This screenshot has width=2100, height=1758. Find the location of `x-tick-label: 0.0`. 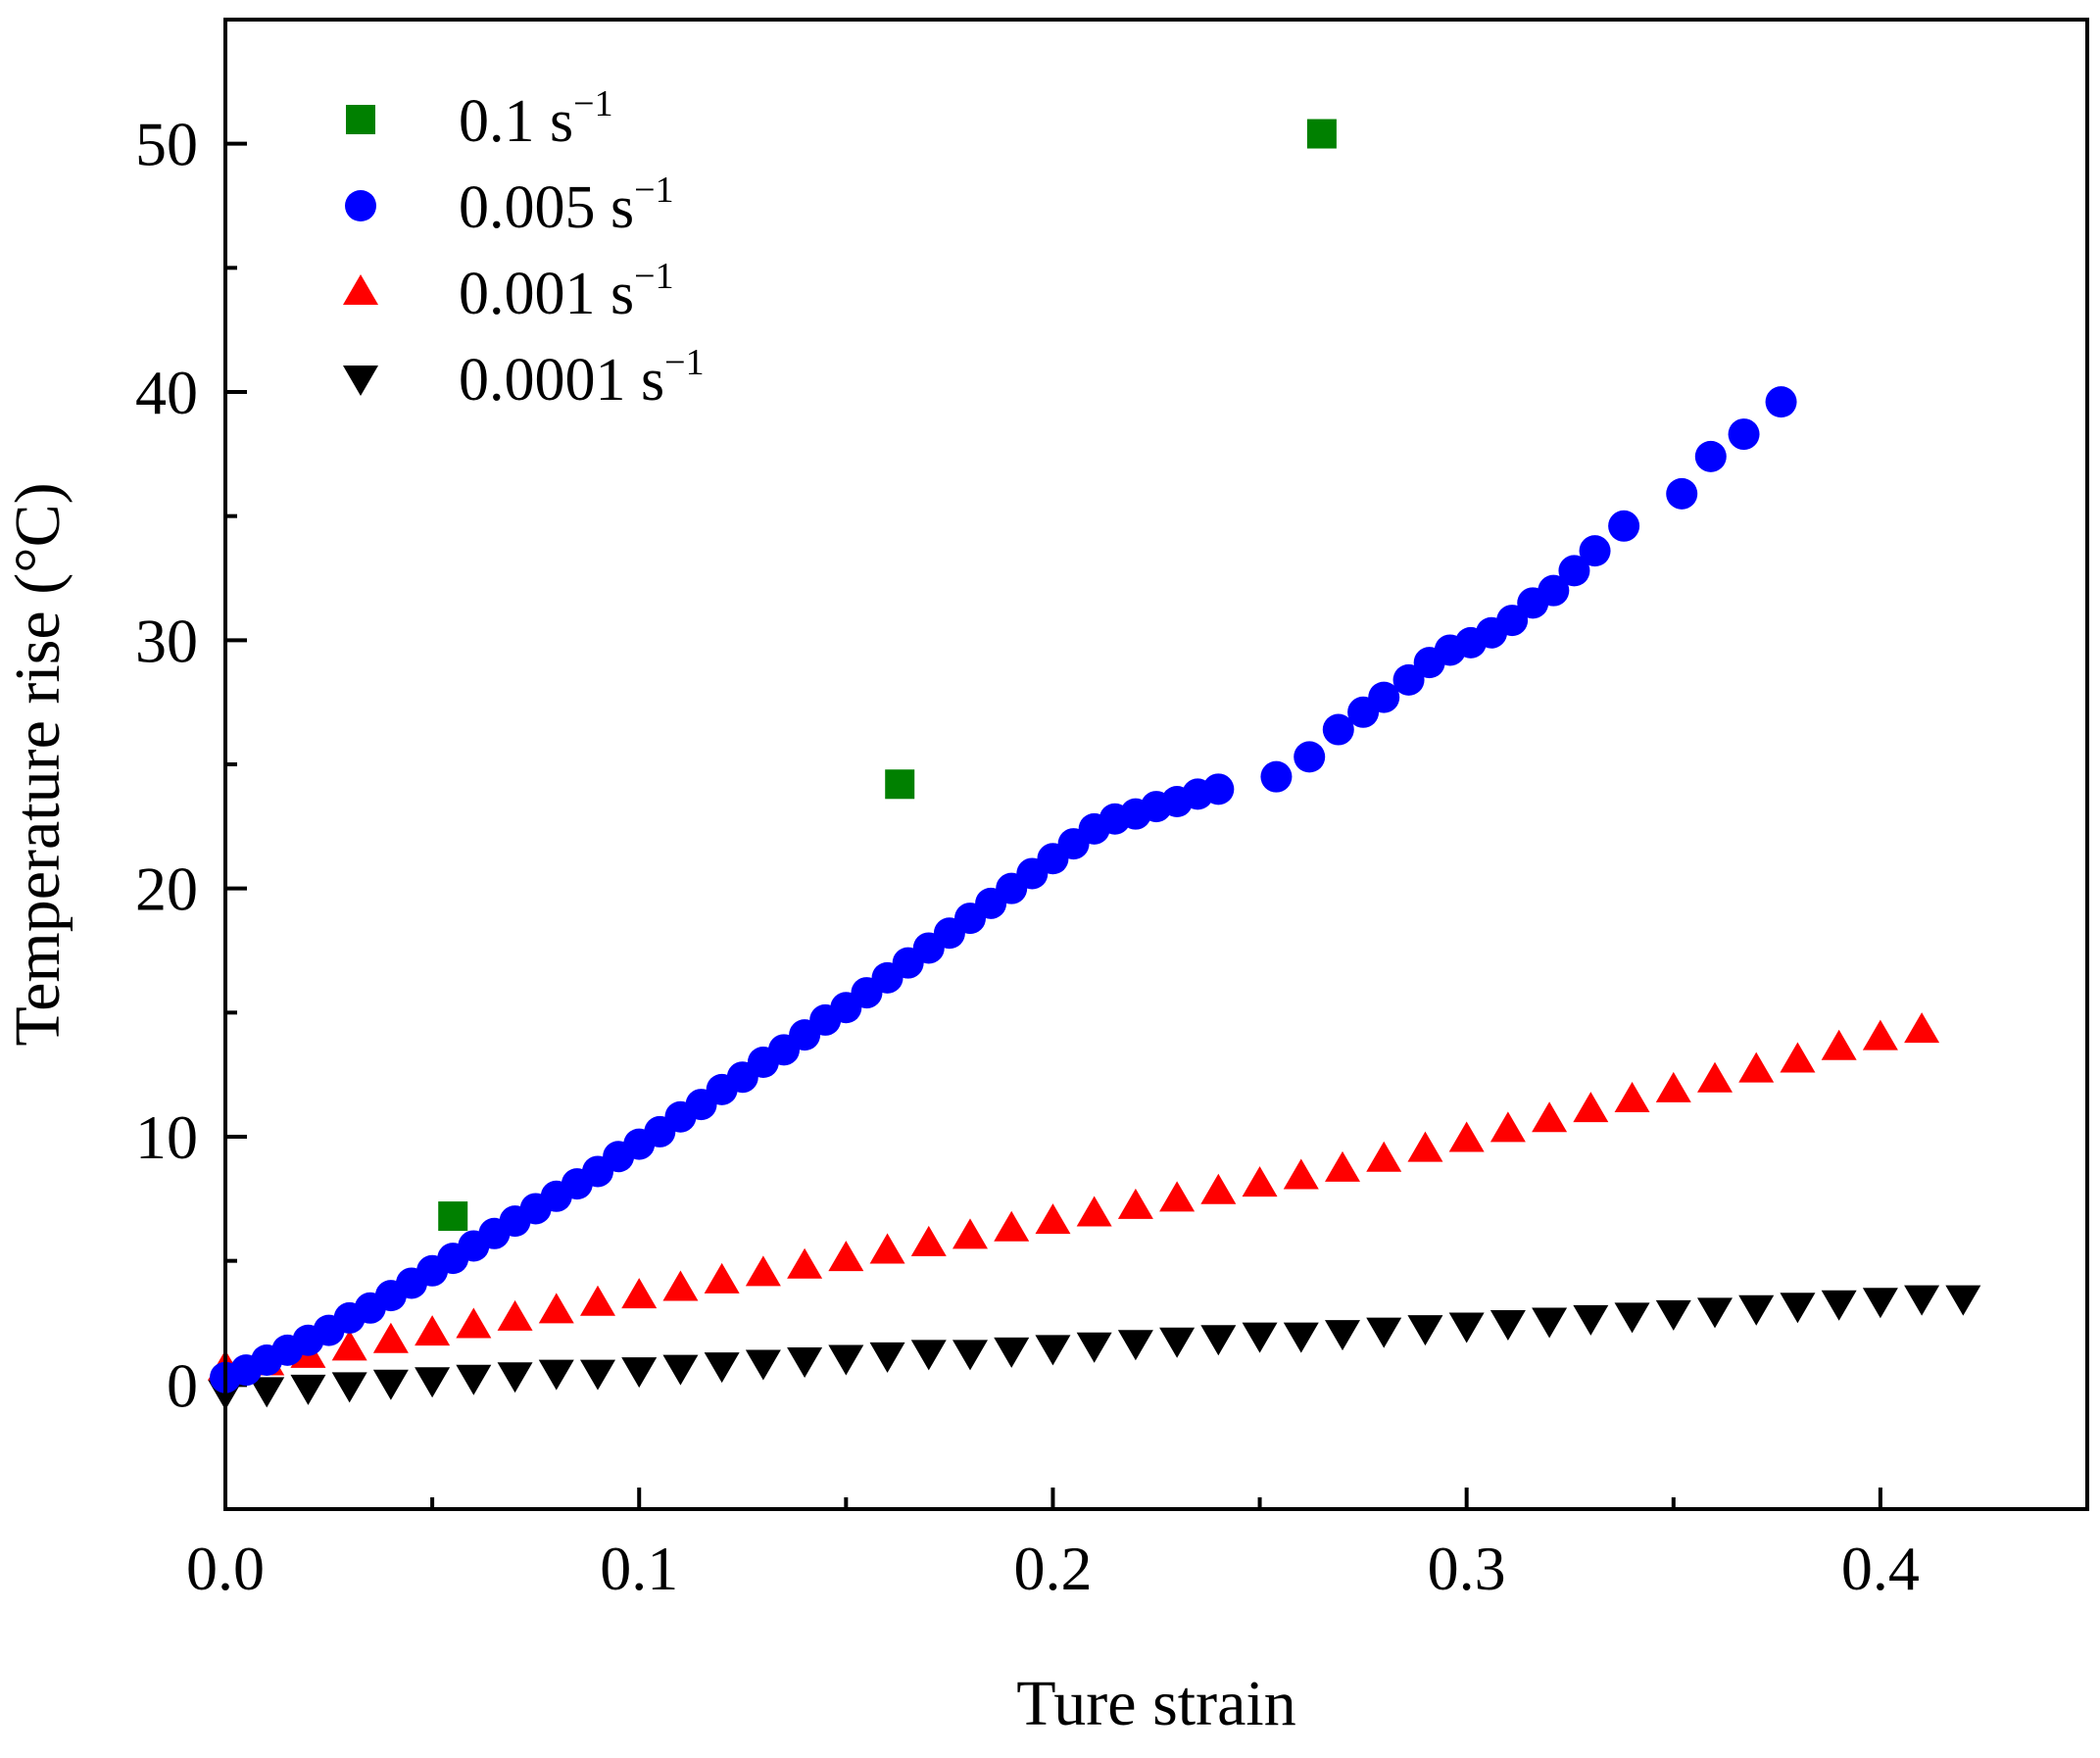

x-tick-label: 0.0 is located at coordinates (225, 1568).